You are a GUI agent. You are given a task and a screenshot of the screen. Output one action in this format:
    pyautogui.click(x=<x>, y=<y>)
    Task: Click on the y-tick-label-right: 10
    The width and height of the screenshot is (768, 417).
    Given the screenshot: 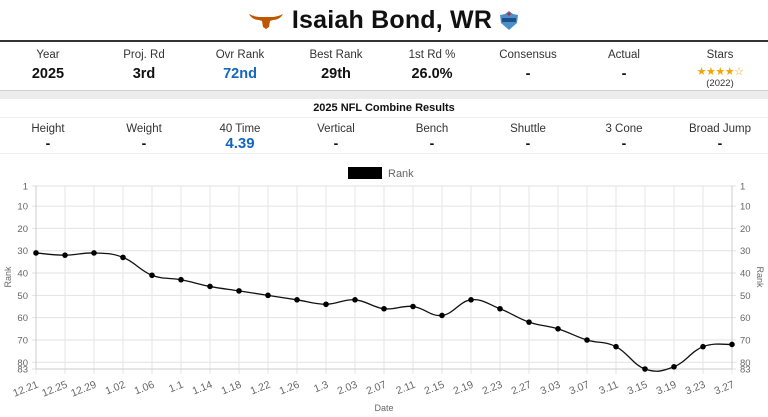 What is the action you would take?
    pyautogui.click(x=745, y=207)
    